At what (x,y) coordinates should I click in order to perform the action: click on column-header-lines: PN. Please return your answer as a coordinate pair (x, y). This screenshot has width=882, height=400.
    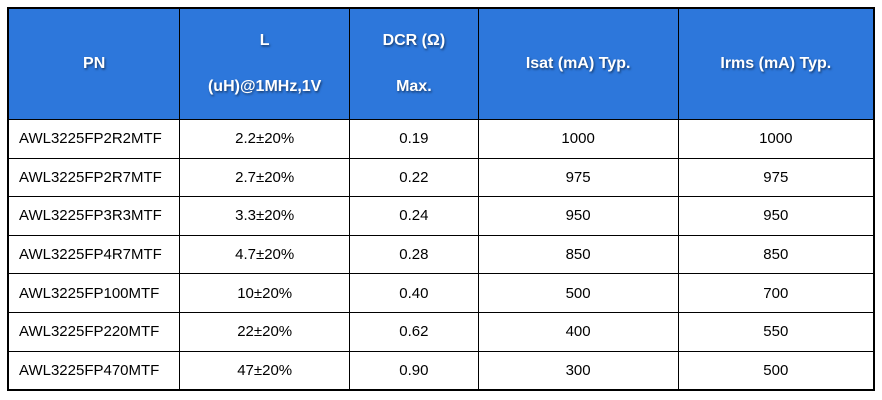
    Looking at the image, I should click on (94, 64).